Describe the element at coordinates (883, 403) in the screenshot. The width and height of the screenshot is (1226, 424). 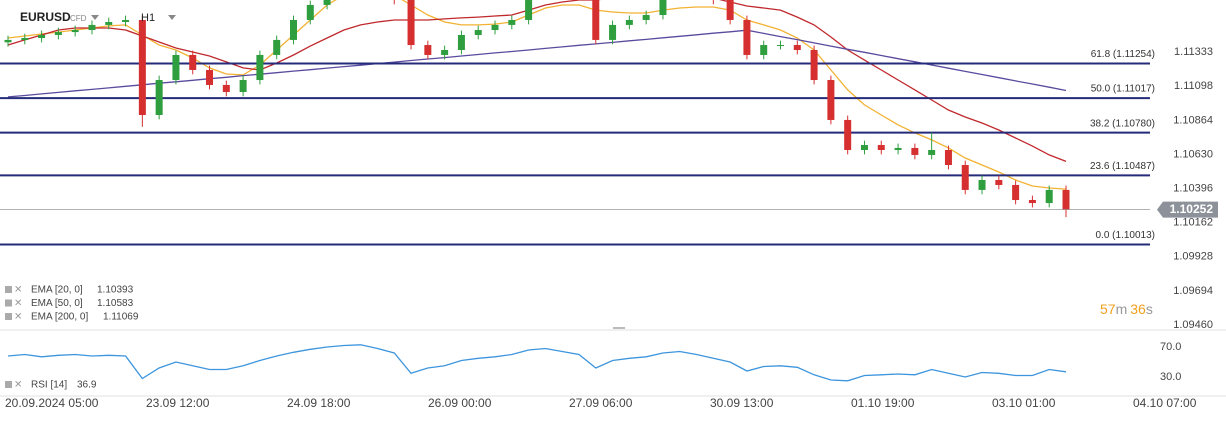
I see `x-tick-label: 01.10 19:00` at that location.